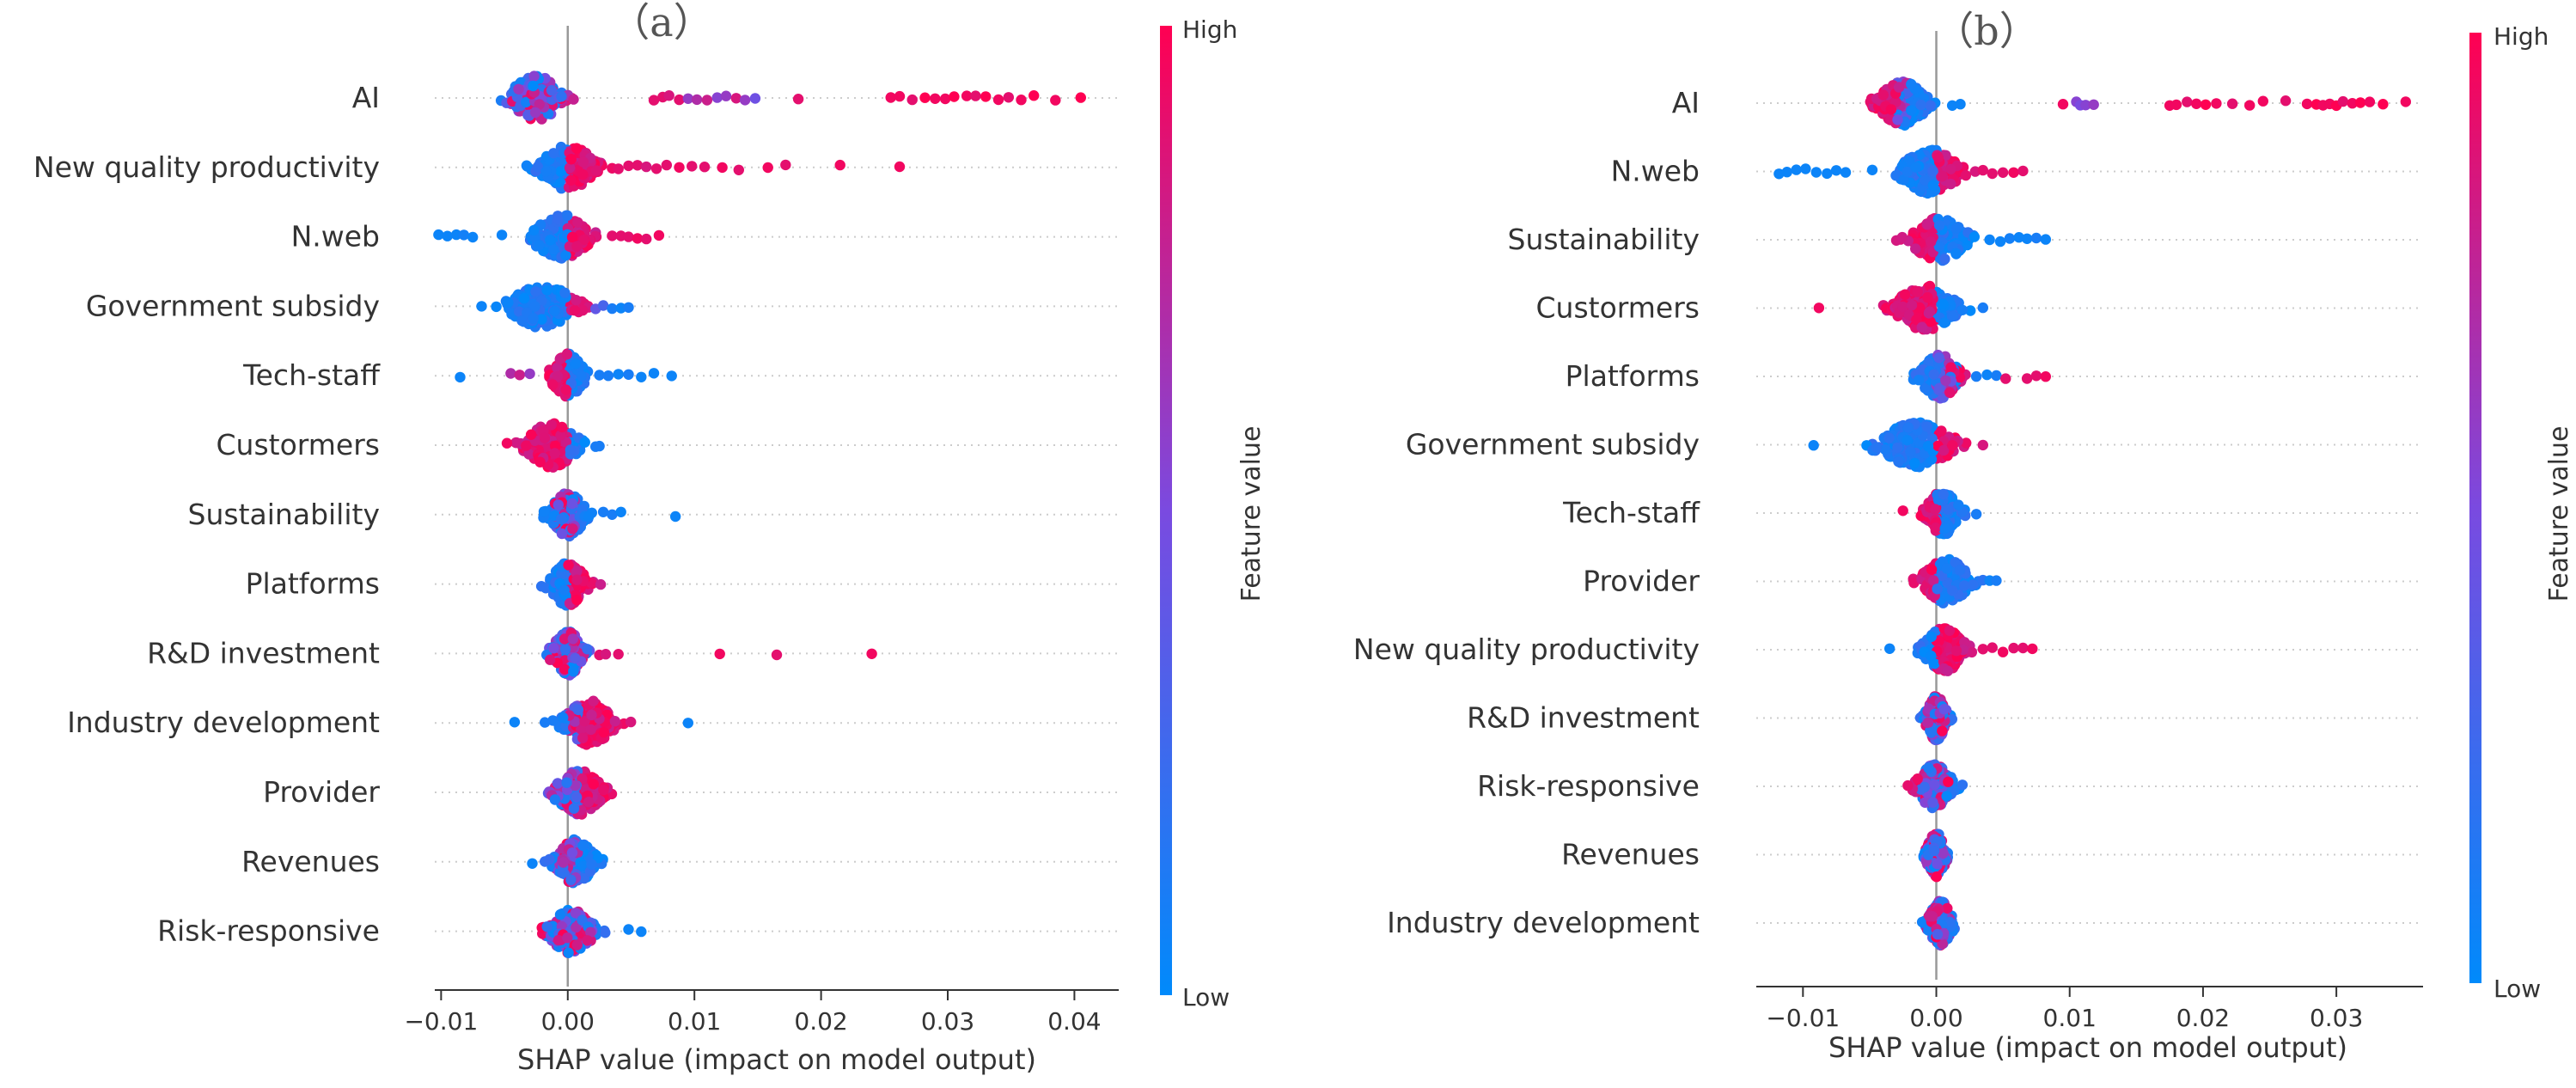 This screenshot has height=1088, width=2576. What do you see at coordinates (1526, 649) in the screenshot?
I see `panel-b-feature-label: New quality productivity` at bounding box center [1526, 649].